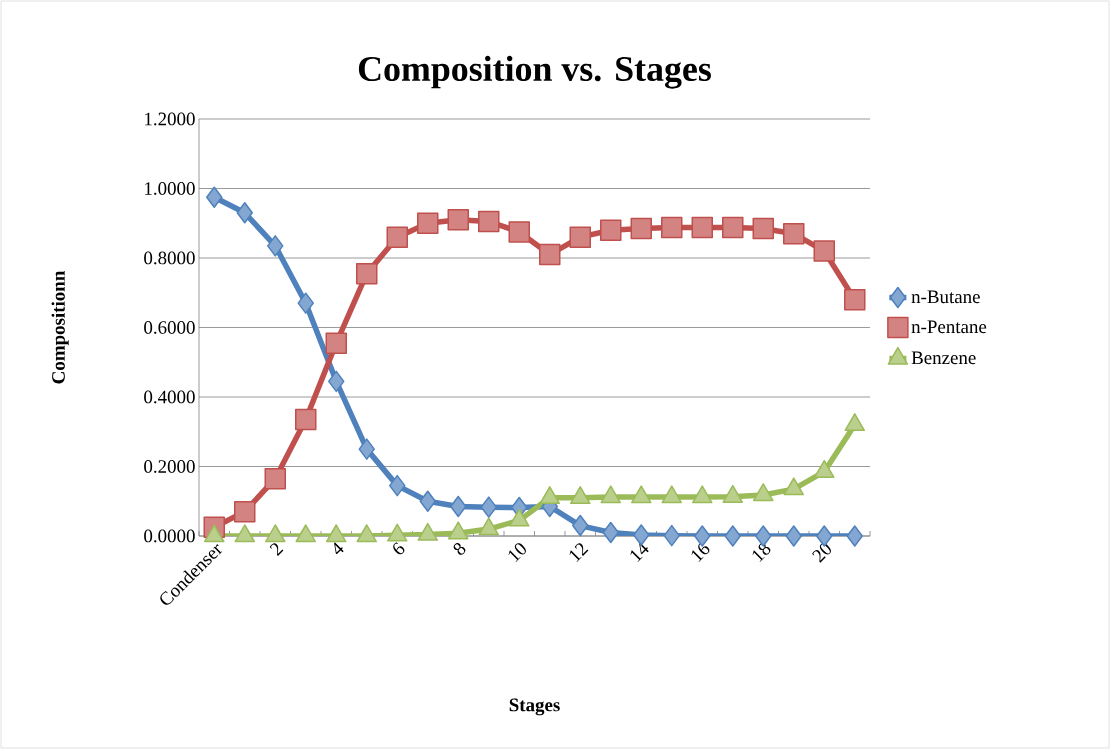 The width and height of the screenshot is (1110, 749). I want to click on legend-label: n-Pentane, so click(949, 327).